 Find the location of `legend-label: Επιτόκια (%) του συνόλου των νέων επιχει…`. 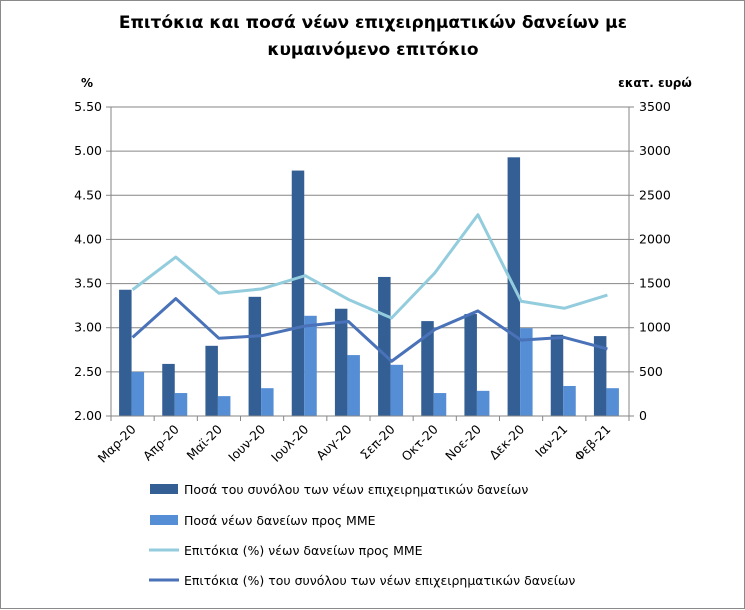

legend-label: Επιτόκια (%) του συνόλου των νέων επιχει… is located at coordinates (379, 580).